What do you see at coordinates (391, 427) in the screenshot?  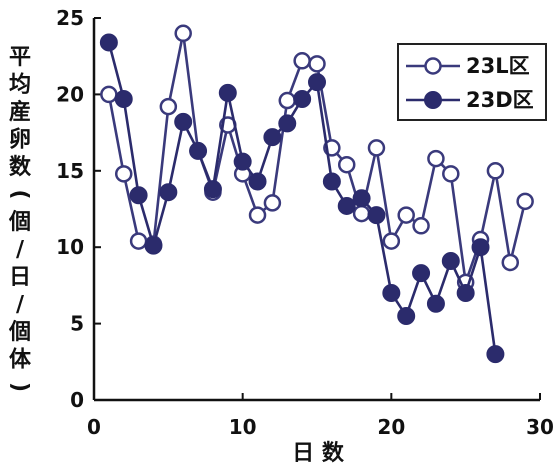 I see `x-tick-label: 20` at bounding box center [391, 427].